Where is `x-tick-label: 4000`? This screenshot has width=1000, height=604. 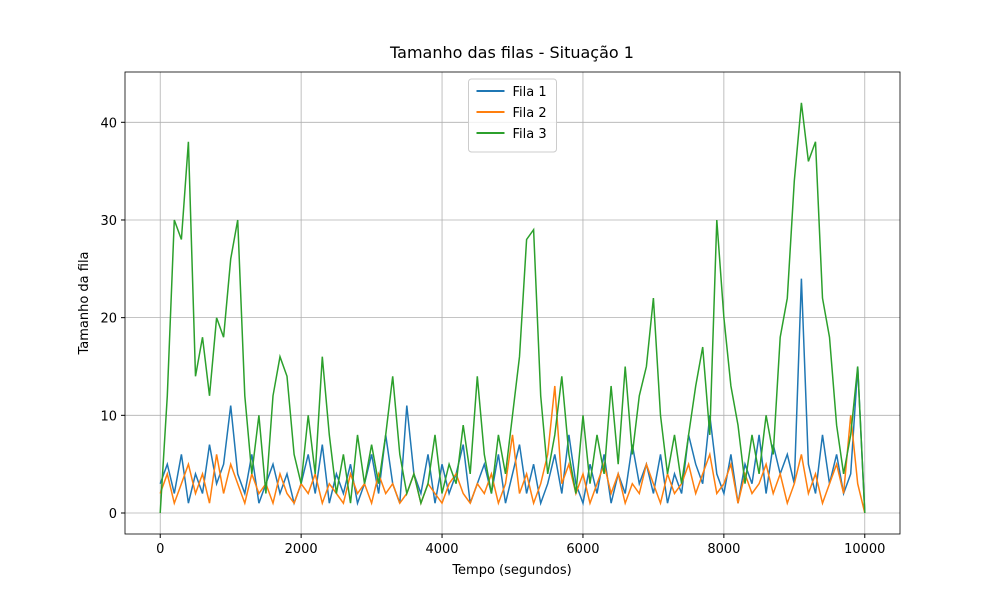
x-tick-label: 4000 is located at coordinates (441, 549).